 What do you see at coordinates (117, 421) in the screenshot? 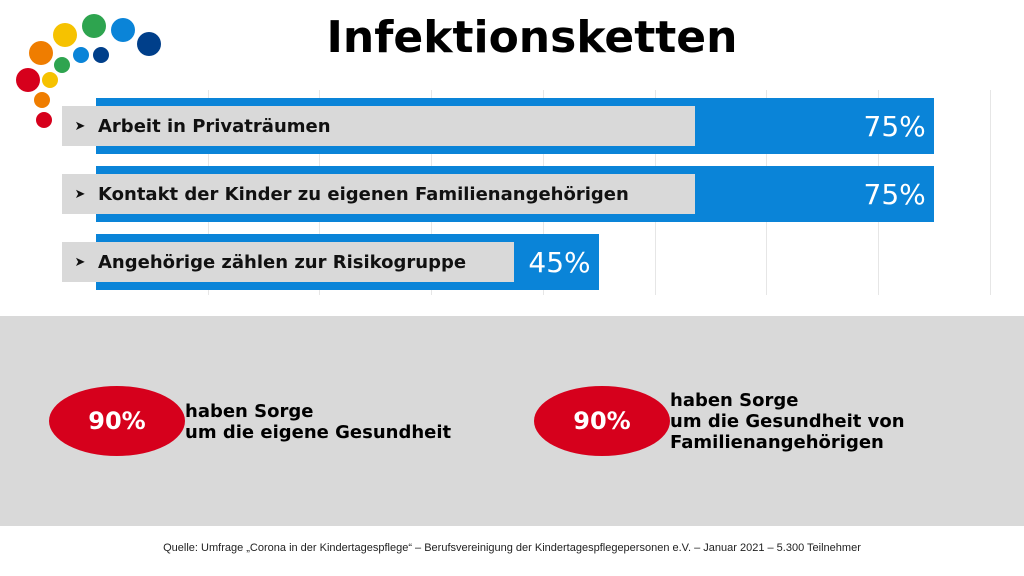
I see `stat-badge-1: 90%` at bounding box center [117, 421].